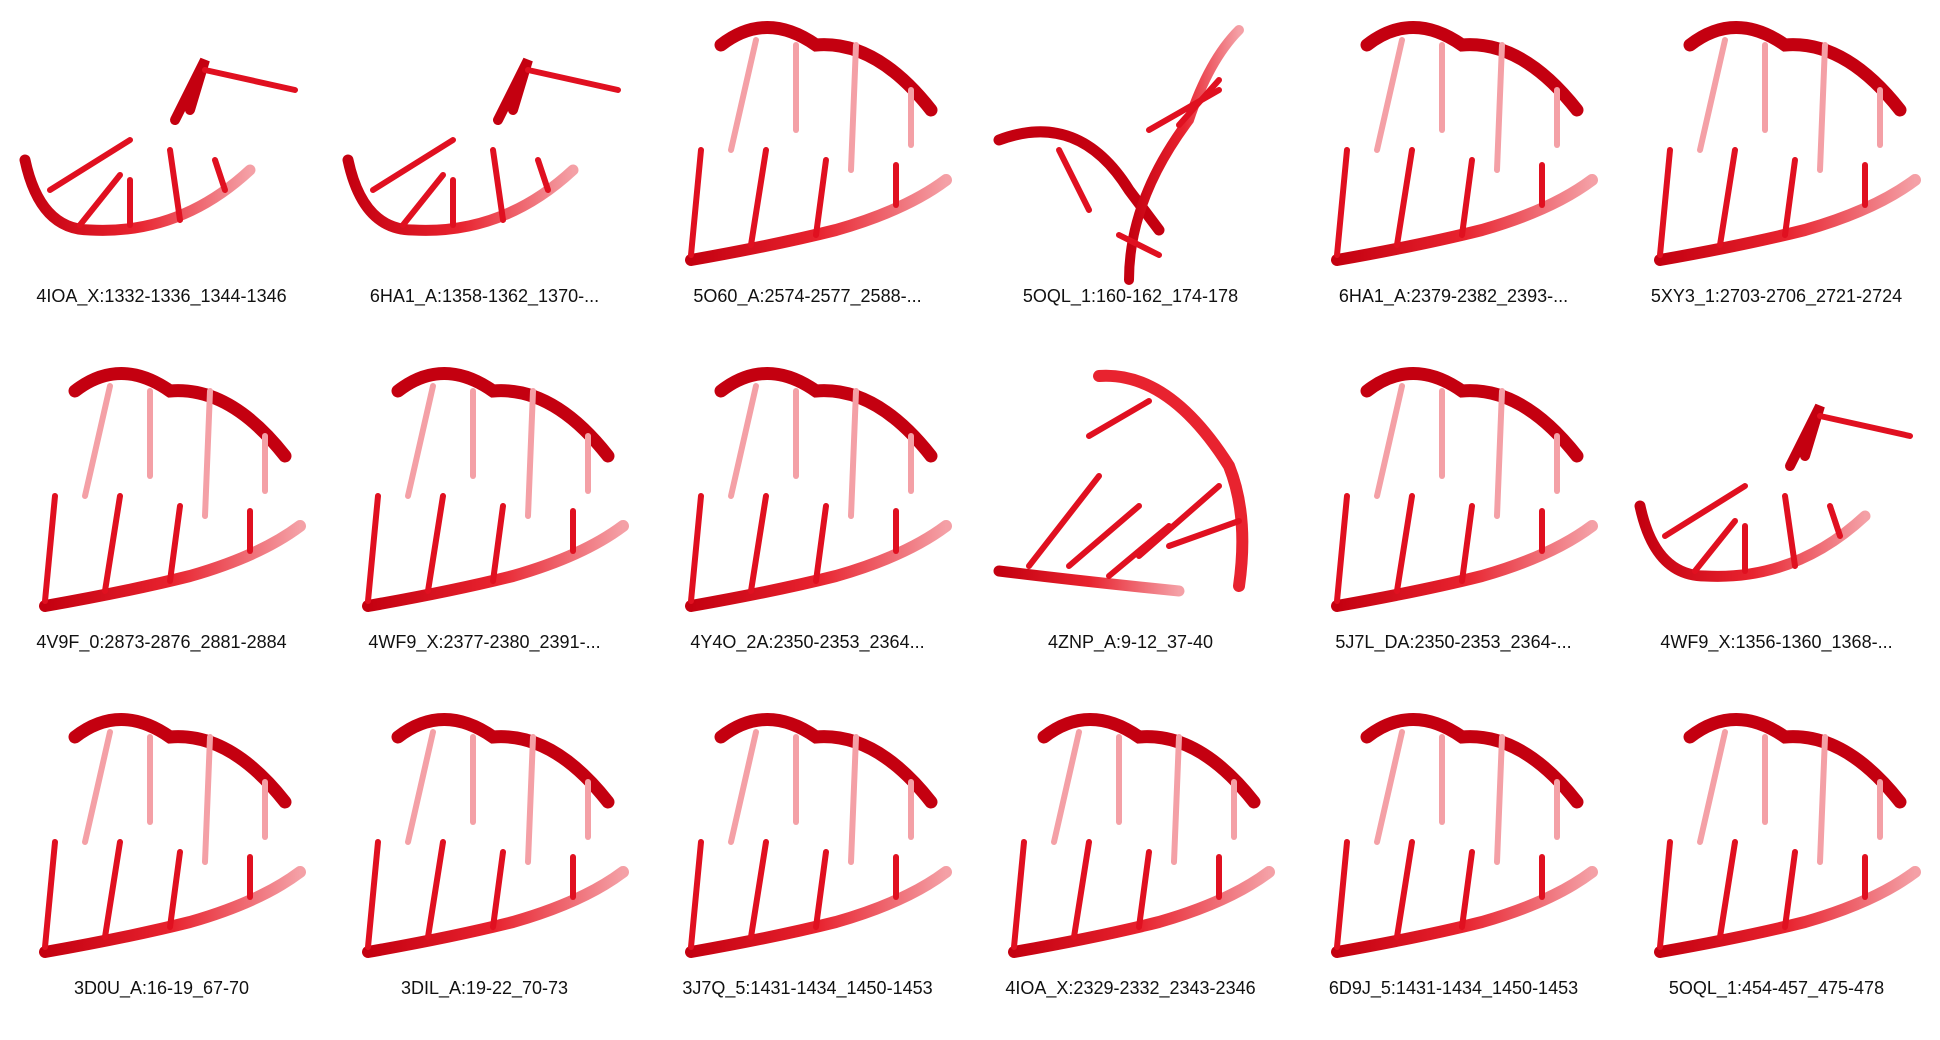 The image size is (1940, 1040). Describe the element at coordinates (1130, 988) in the screenshot. I see `panel-label: 4IOA_X:2329-2332_2343-2346` at that location.